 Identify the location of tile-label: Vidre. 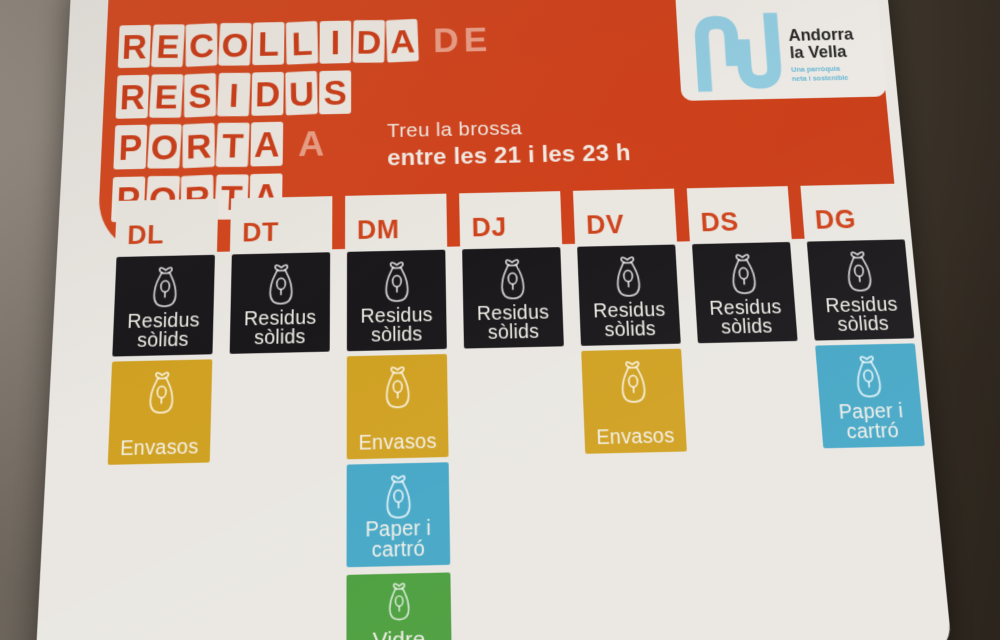
(398, 633).